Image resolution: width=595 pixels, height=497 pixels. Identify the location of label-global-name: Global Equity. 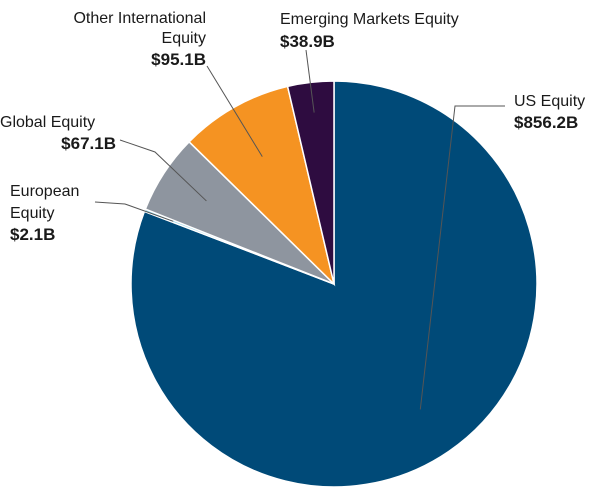
(47, 122).